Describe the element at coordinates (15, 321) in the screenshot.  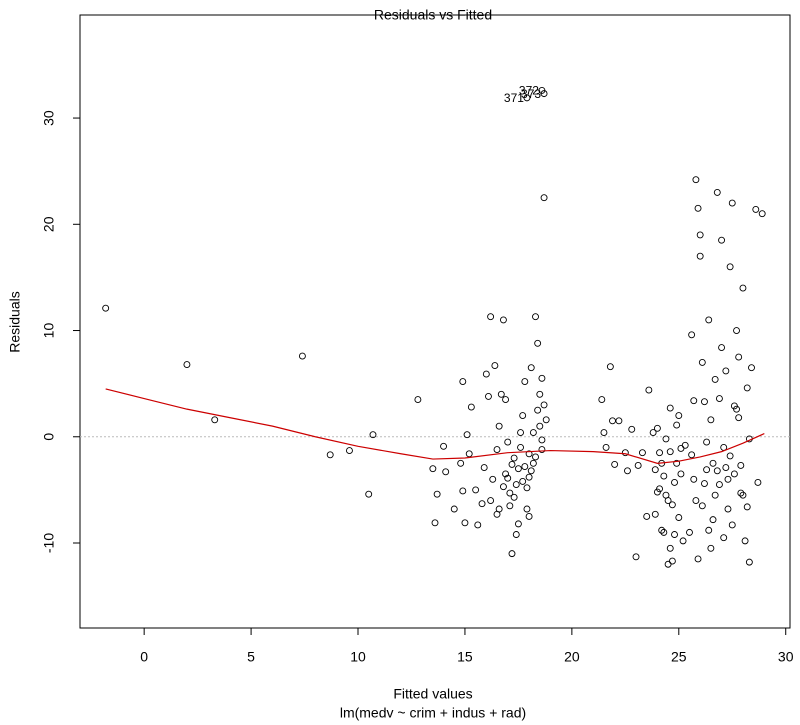
I see `y-axis-label: Residuals` at that location.